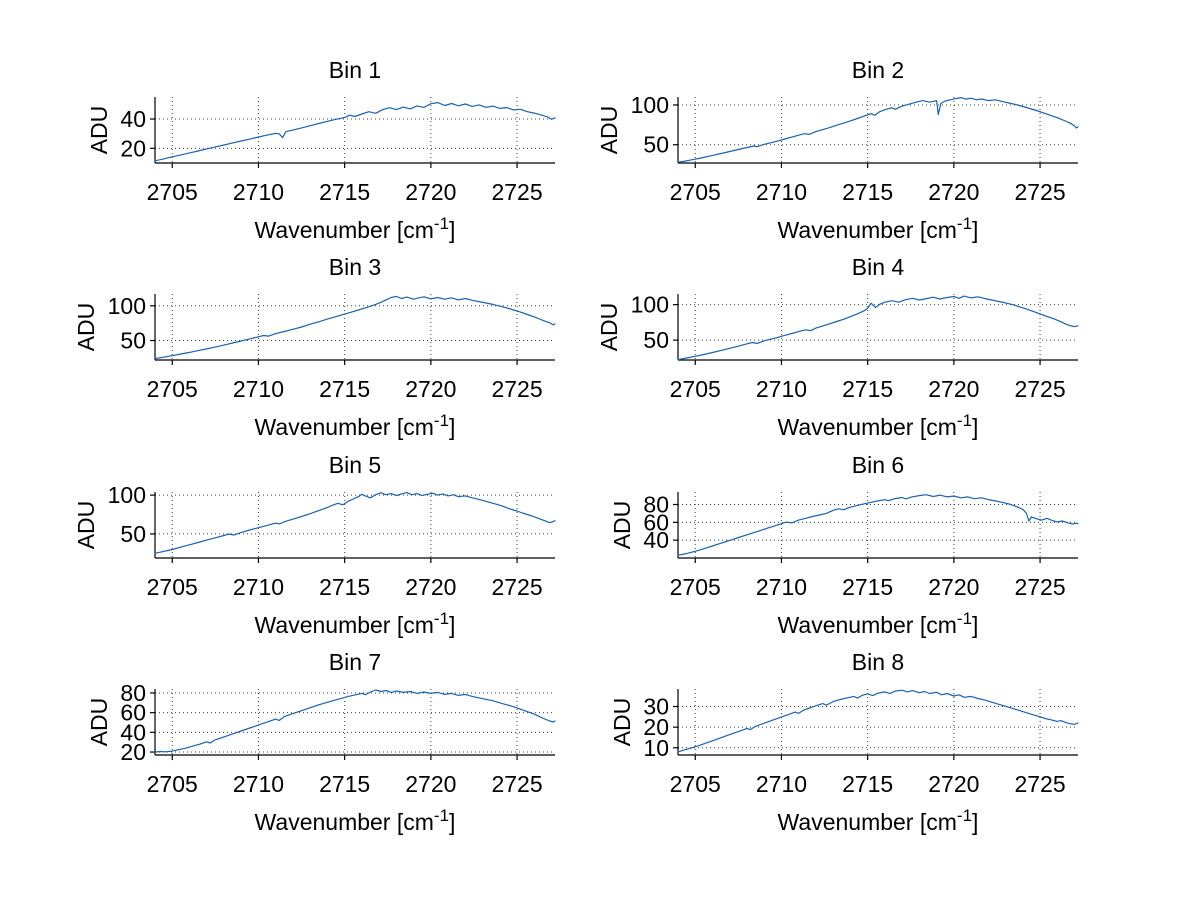 Image resolution: width=1200 pixels, height=901 pixels. Describe the element at coordinates (355, 465) in the screenshot. I see `chart-title: Bin 5` at that location.